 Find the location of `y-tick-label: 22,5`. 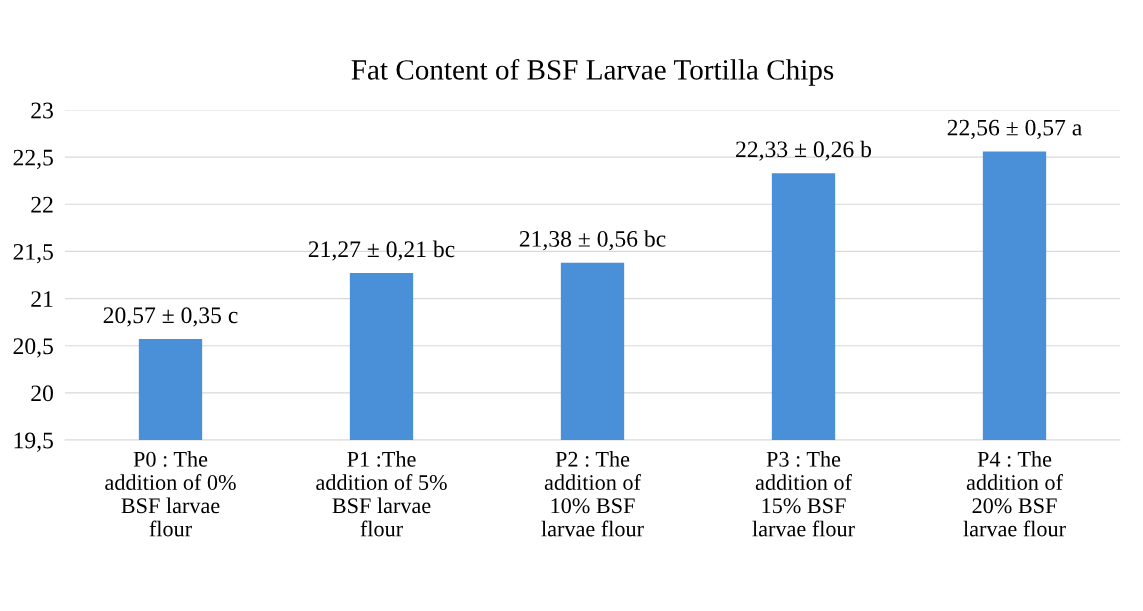

y-tick-label: 22,5 is located at coordinates (33, 159).